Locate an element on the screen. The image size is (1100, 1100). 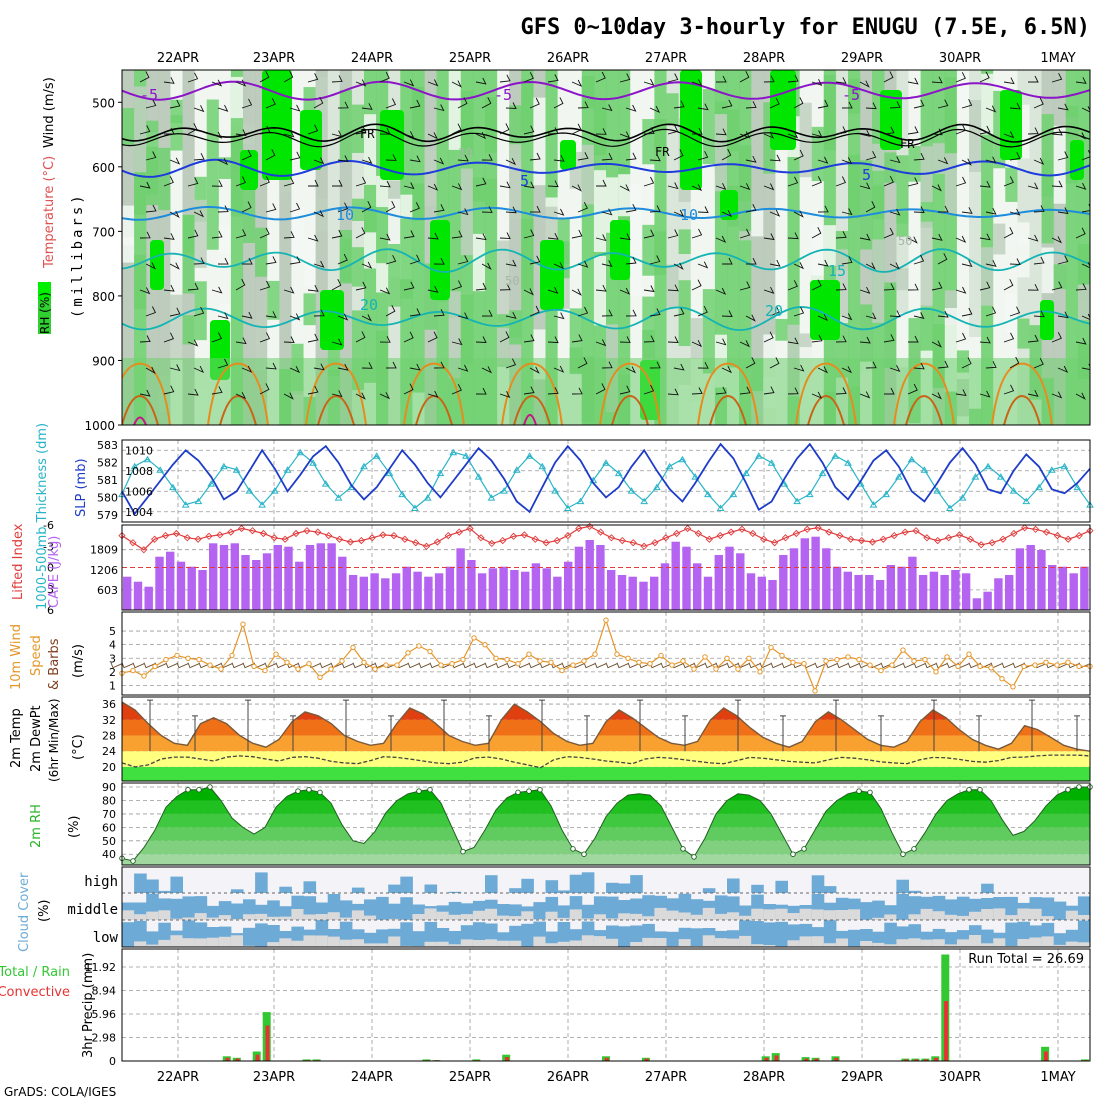
li-tick: 3 is located at coordinates (50, 589).